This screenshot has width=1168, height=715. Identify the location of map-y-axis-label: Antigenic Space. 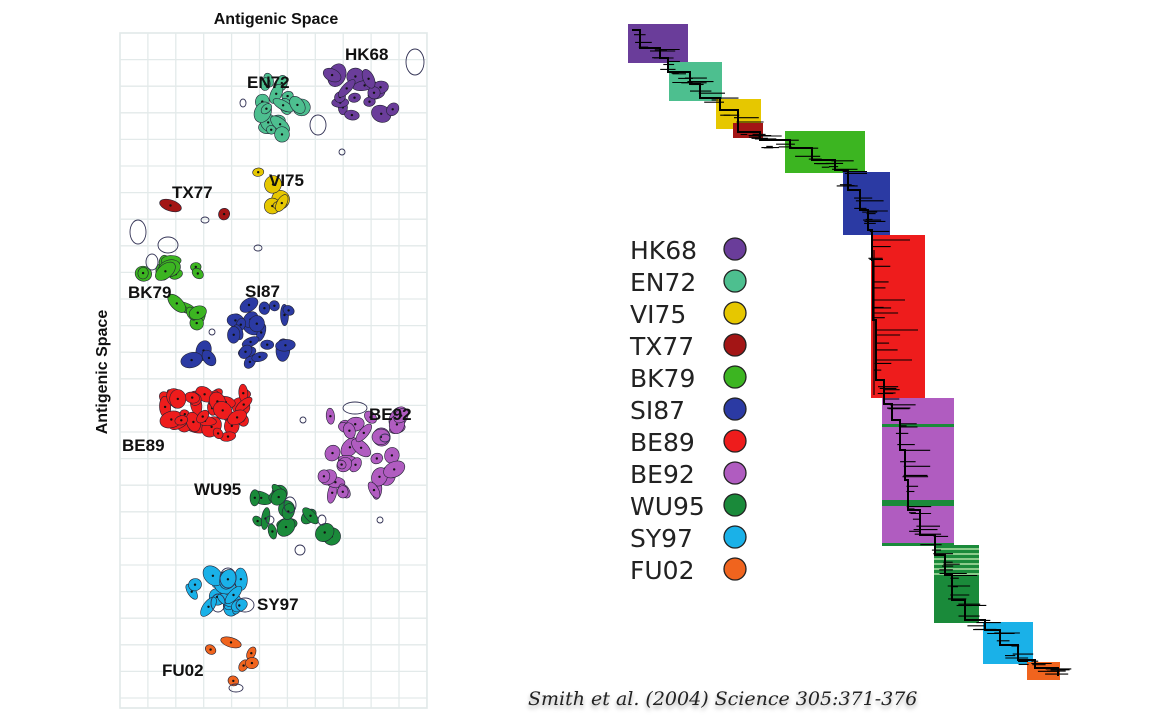
(102, 372).